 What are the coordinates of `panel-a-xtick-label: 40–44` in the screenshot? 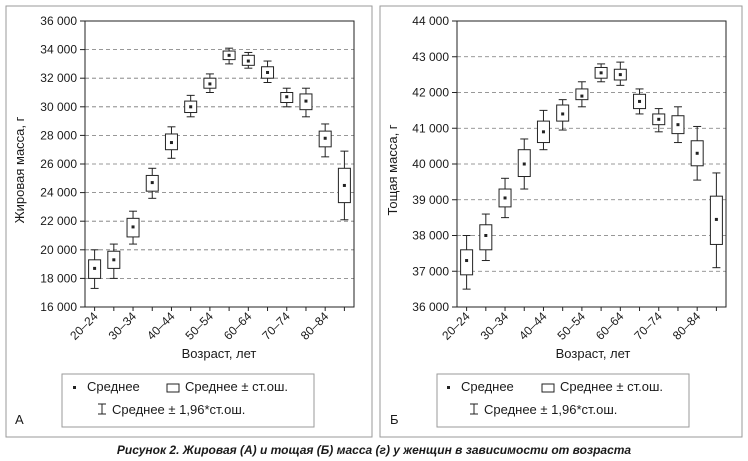 It's located at (161, 326).